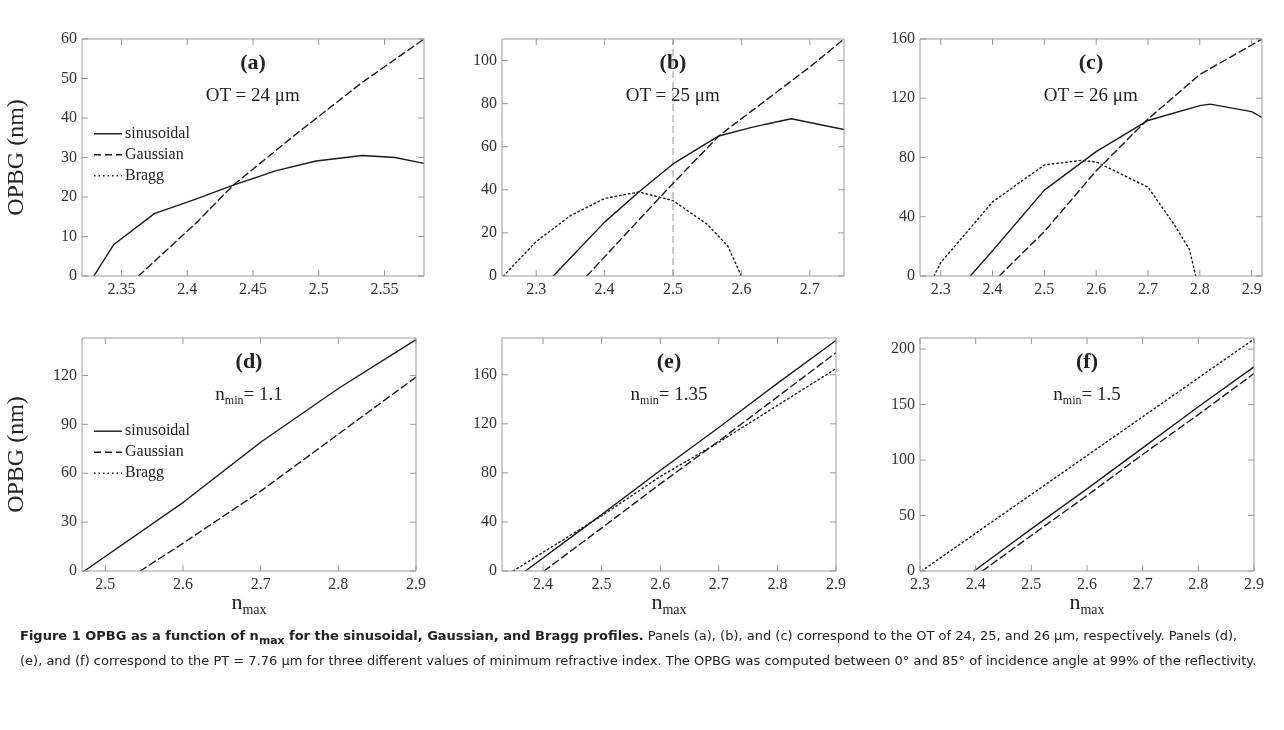  I want to click on text: (f), so click(1087, 360).